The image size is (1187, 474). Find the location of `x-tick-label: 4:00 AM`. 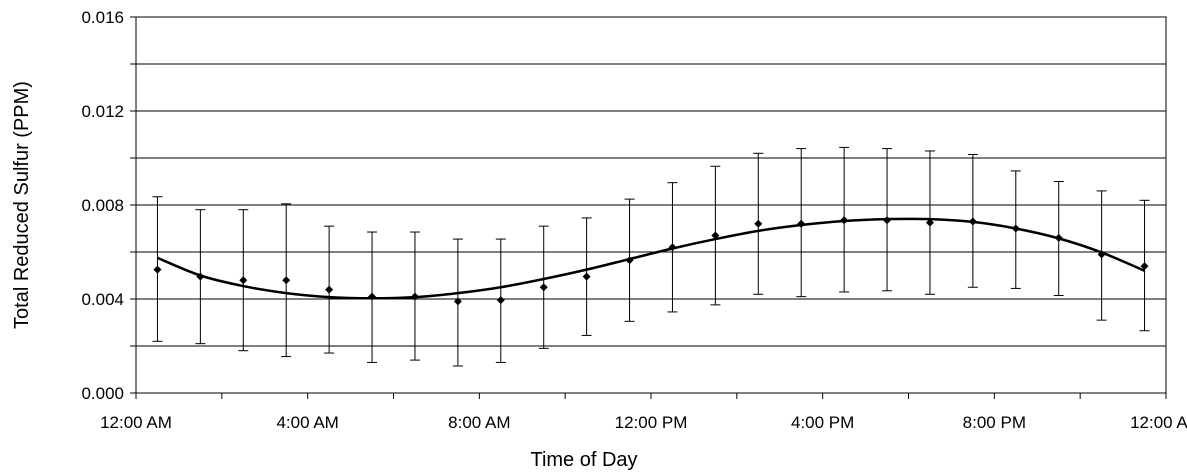

x-tick-label: 4:00 AM is located at coordinates (307, 422).